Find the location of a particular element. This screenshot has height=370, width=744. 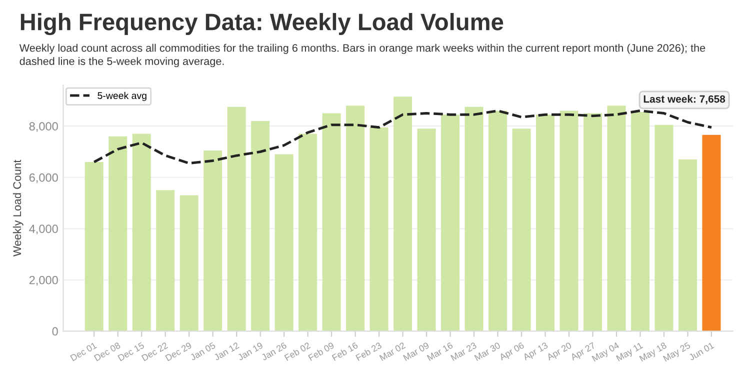

y-tick-label: 0 is located at coordinates (55, 331).